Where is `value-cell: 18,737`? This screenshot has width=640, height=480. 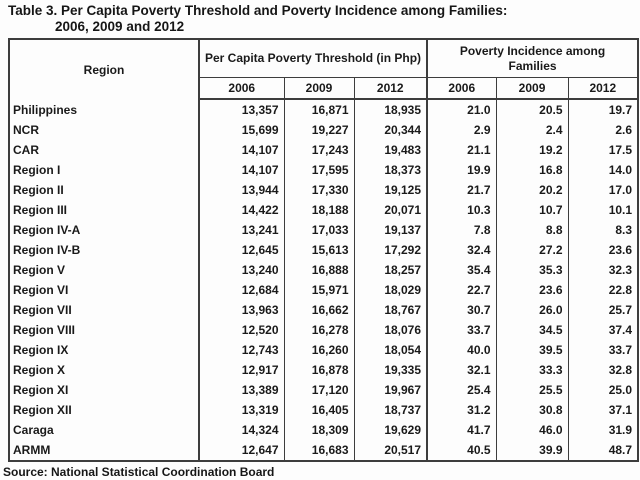 value-cell: 18,737 is located at coordinates (391, 410).